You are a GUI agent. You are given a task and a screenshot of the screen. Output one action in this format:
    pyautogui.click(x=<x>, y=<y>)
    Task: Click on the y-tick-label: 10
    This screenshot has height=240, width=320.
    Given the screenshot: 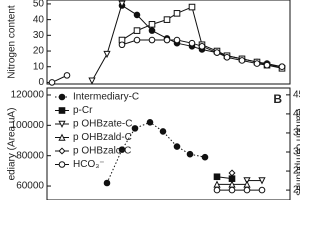 What is the action you would take?
    pyautogui.click(x=39, y=66)
    